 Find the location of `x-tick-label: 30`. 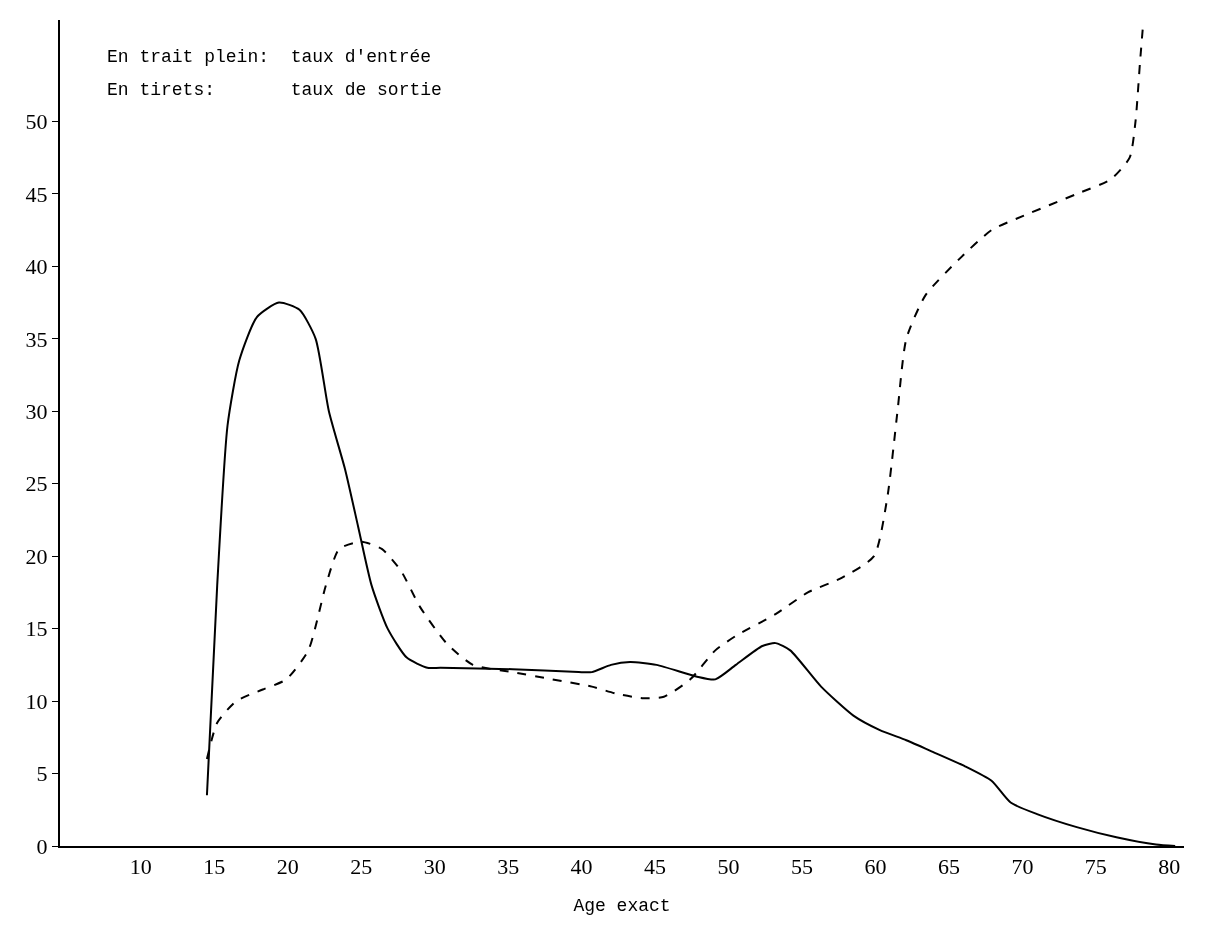

x-tick-label: 30 is located at coordinates (434, 867).